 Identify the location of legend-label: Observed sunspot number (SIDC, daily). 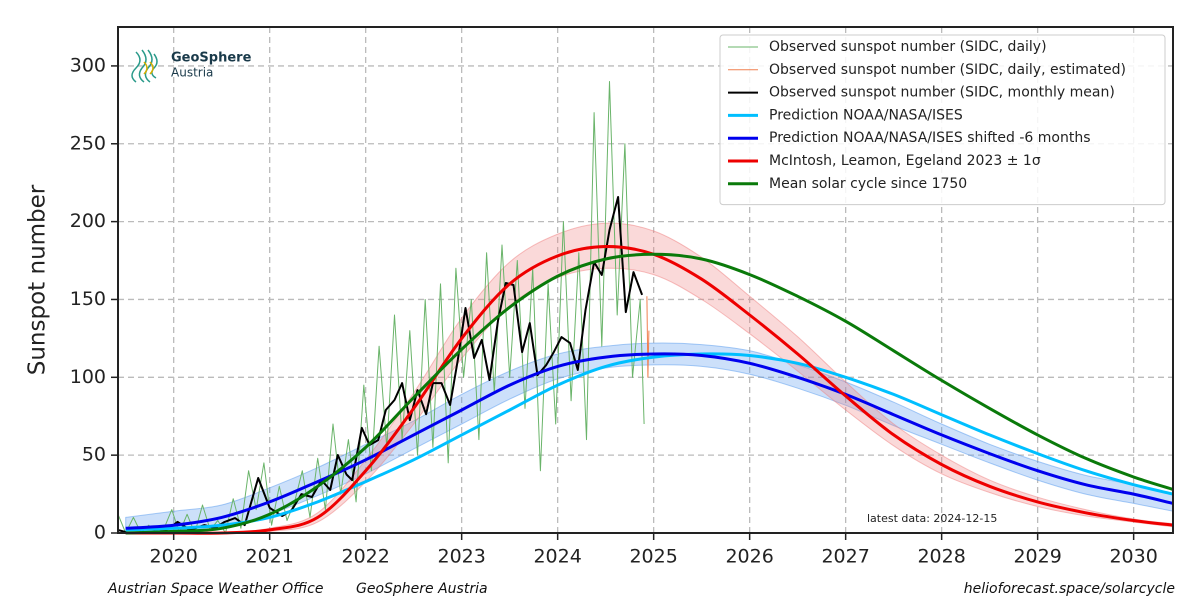
(908, 47).